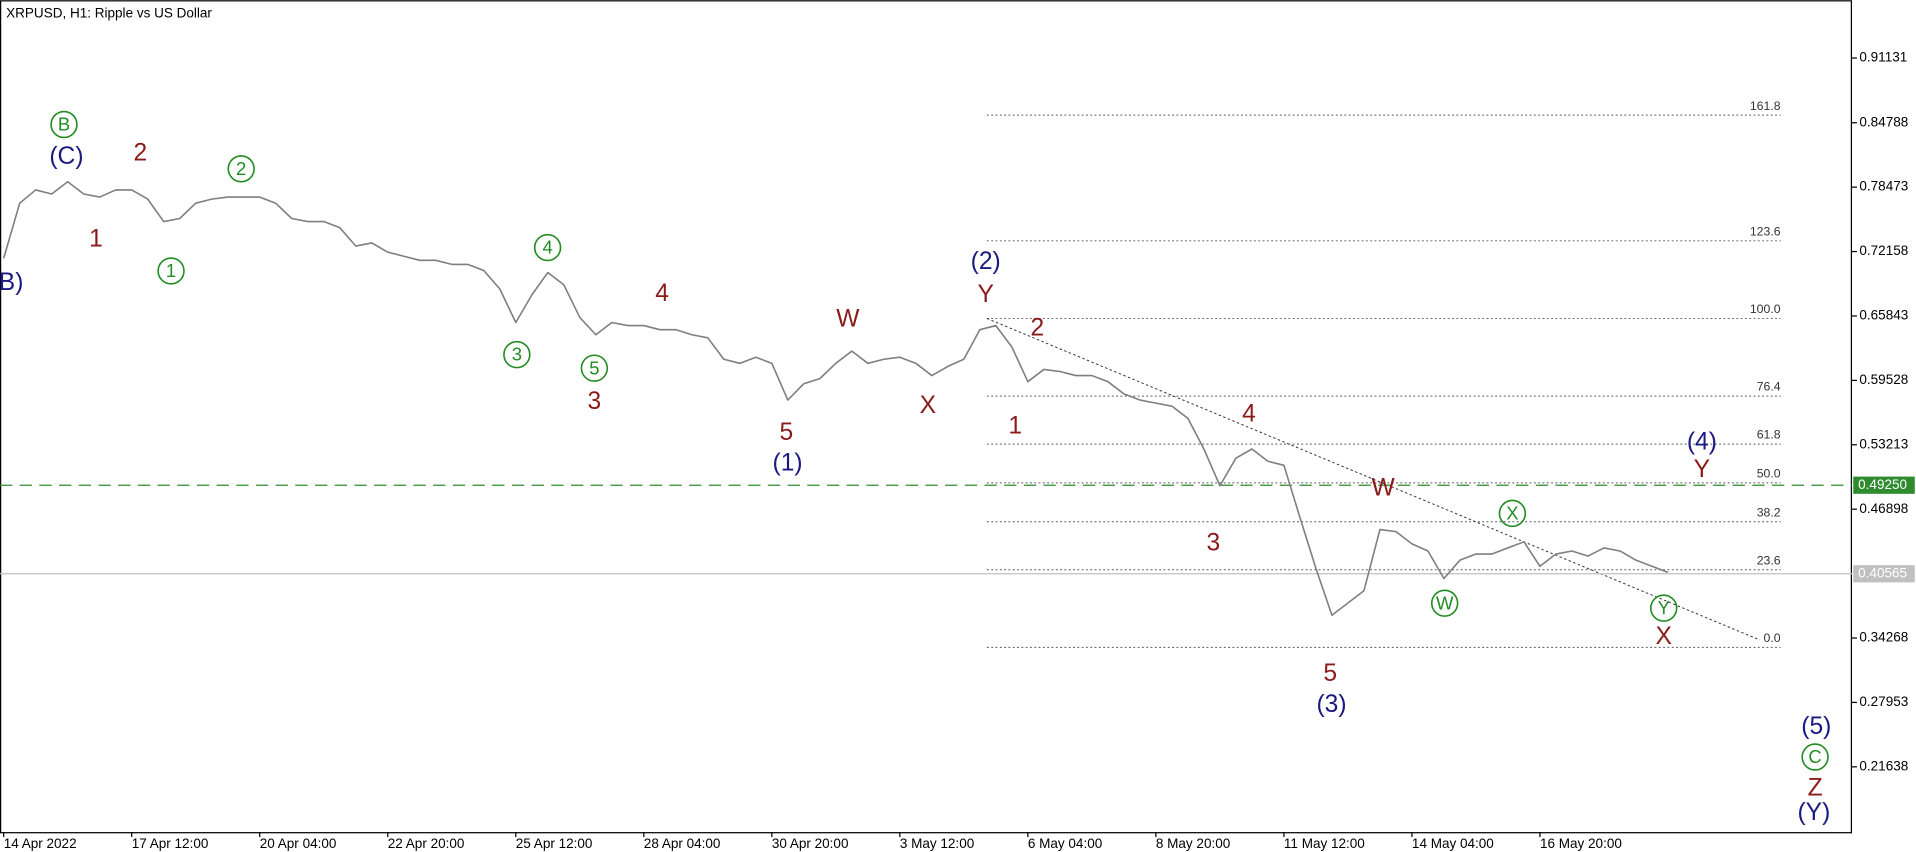 This screenshot has width=1916, height=852. Describe the element at coordinates (1883, 121) in the screenshot. I see `y-tick-label: 0.84788` at that location.